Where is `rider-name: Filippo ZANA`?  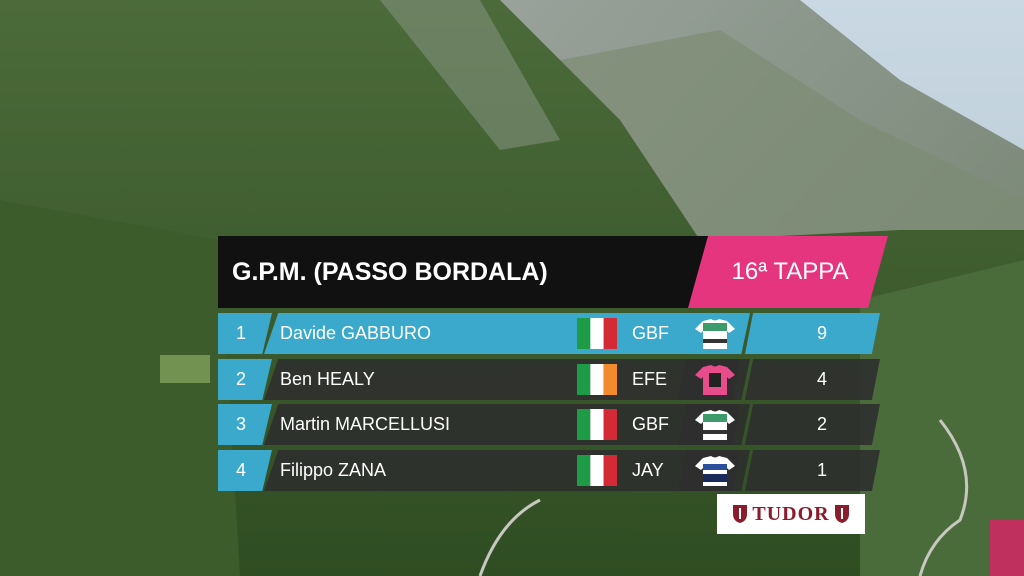
rider-name: Filippo ZANA is located at coordinates (333, 470).